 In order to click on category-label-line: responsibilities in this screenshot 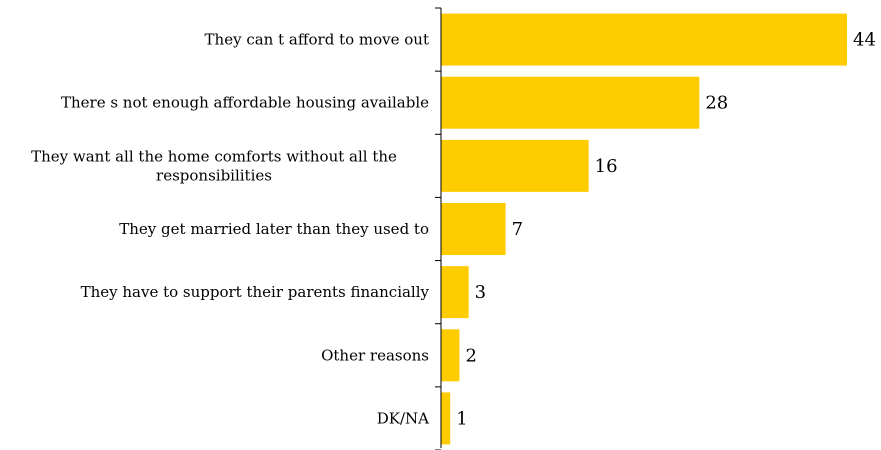, I will do `click(214, 175)`.